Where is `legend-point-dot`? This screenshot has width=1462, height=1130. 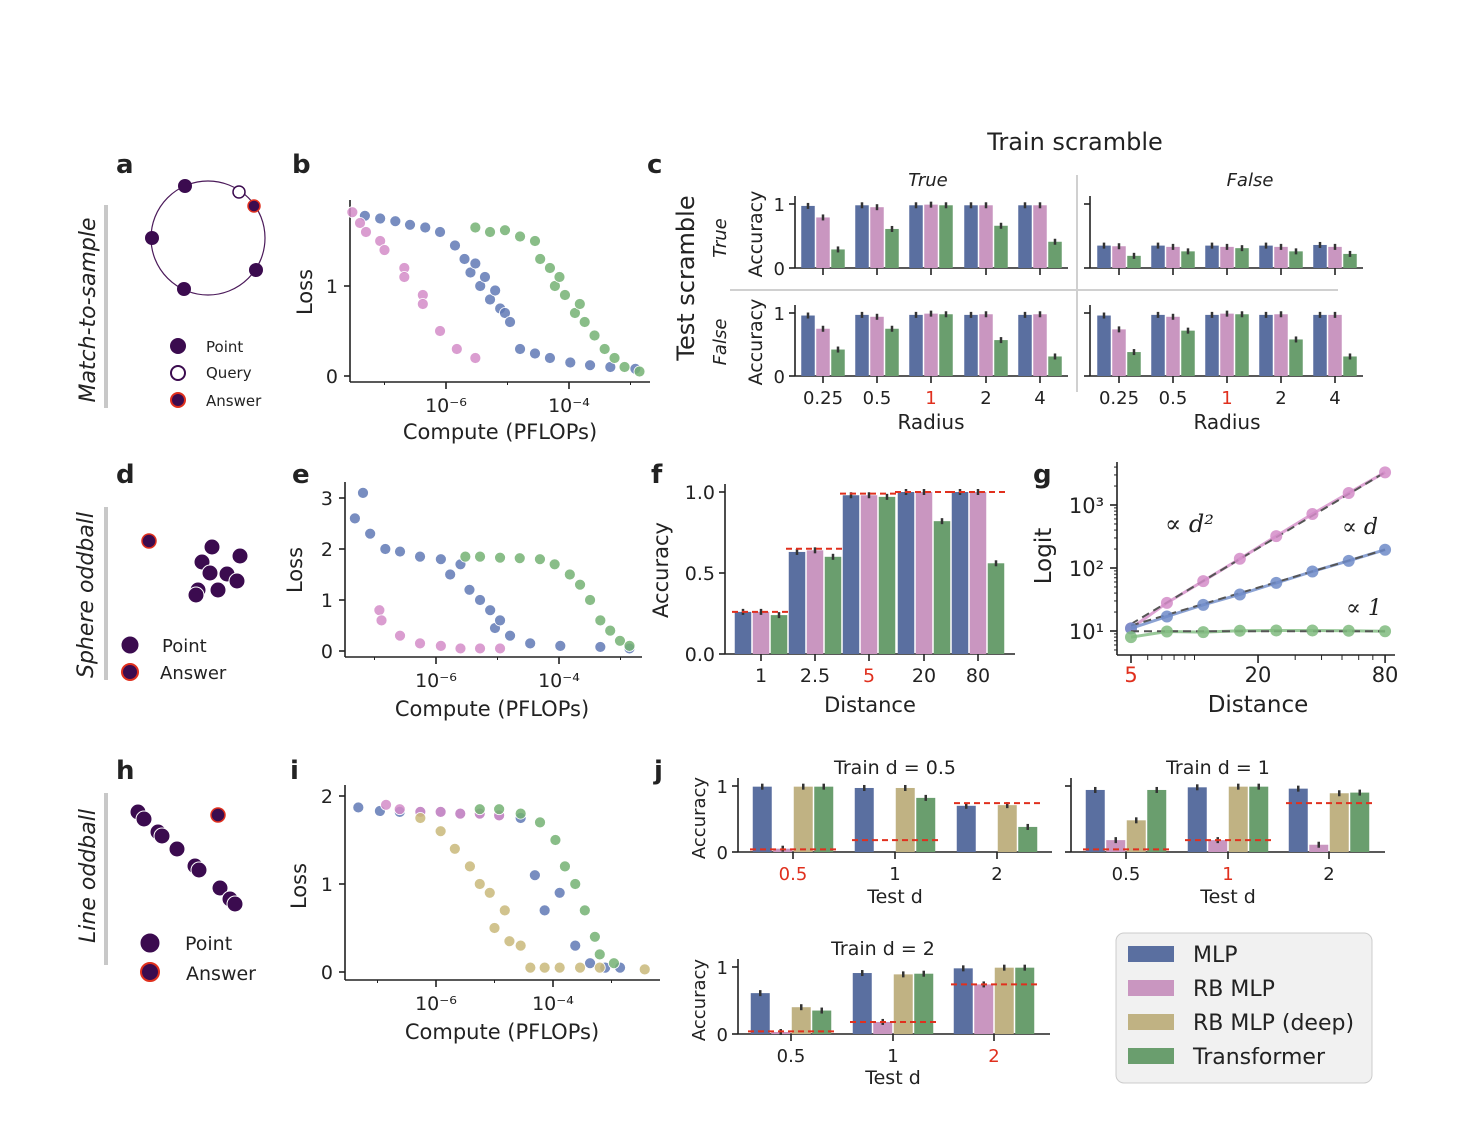
legend-point-dot is located at coordinates (150, 943).